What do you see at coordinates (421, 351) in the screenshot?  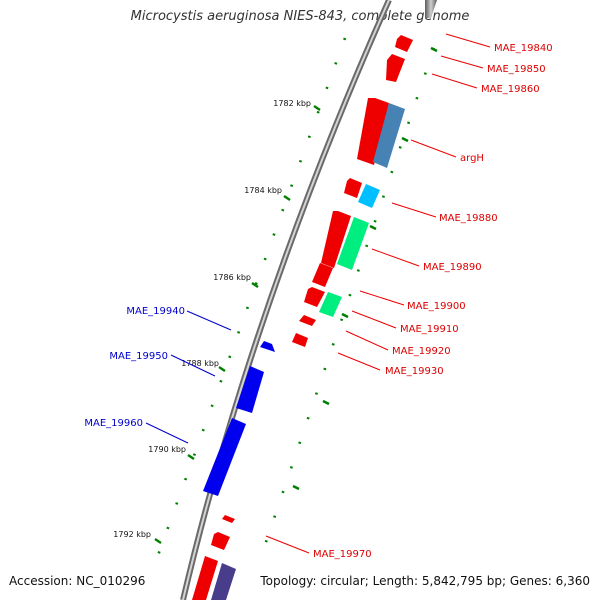 I see `gene-label: MAE_19920` at bounding box center [421, 351].